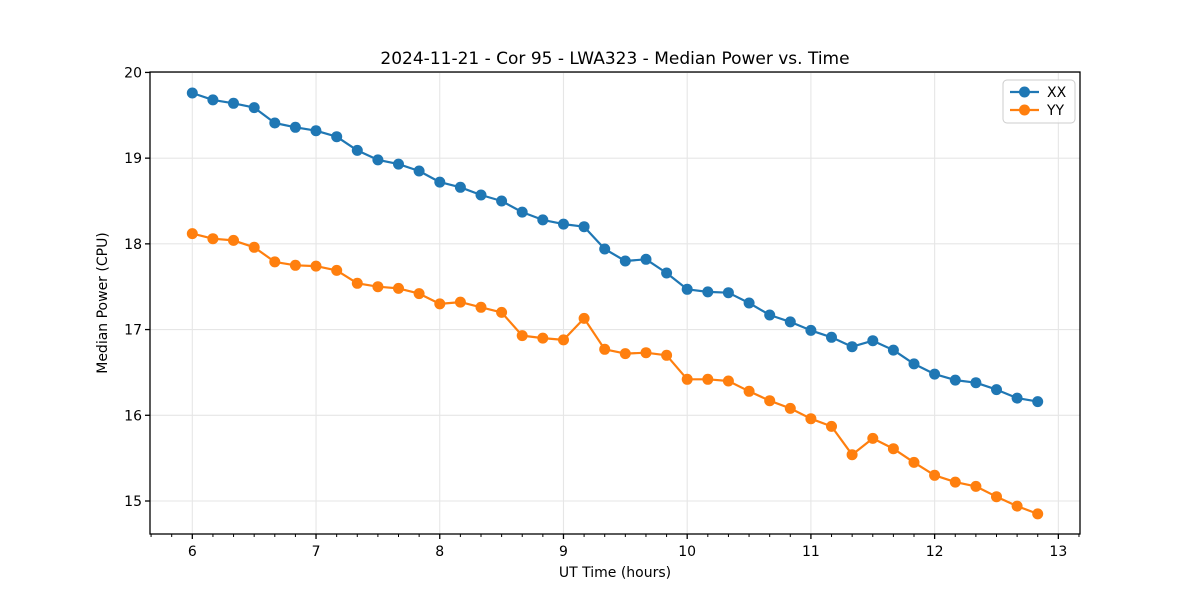 The height and width of the screenshot is (600, 1200). What do you see at coordinates (133, 245) in the screenshot?
I see `y-tick-label: 18` at bounding box center [133, 245].